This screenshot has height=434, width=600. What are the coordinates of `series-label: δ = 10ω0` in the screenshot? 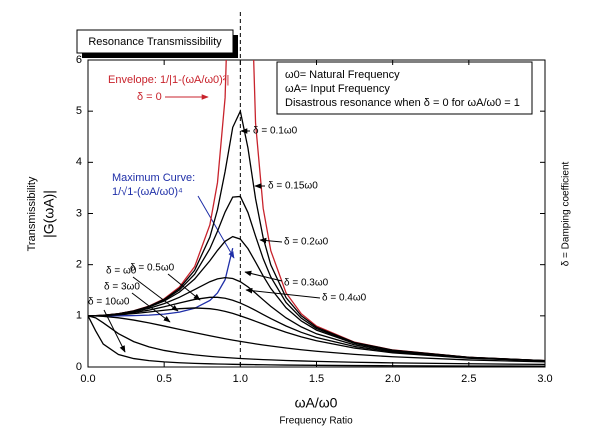 It's located at (109, 302).